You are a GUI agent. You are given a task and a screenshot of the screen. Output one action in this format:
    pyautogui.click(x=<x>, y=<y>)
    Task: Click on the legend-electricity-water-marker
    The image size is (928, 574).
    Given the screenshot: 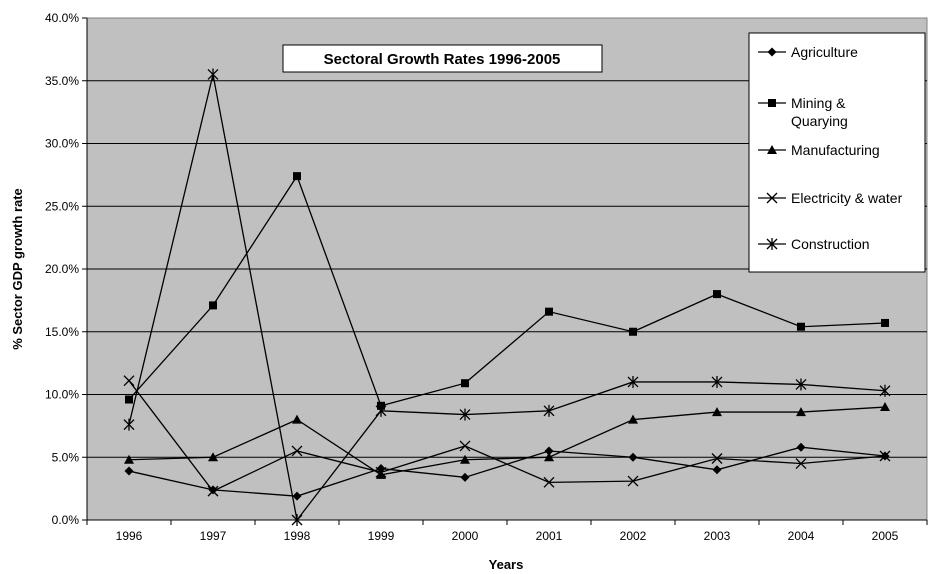 What is the action you would take?
    pyautogui.click(x=772, y=198)
    